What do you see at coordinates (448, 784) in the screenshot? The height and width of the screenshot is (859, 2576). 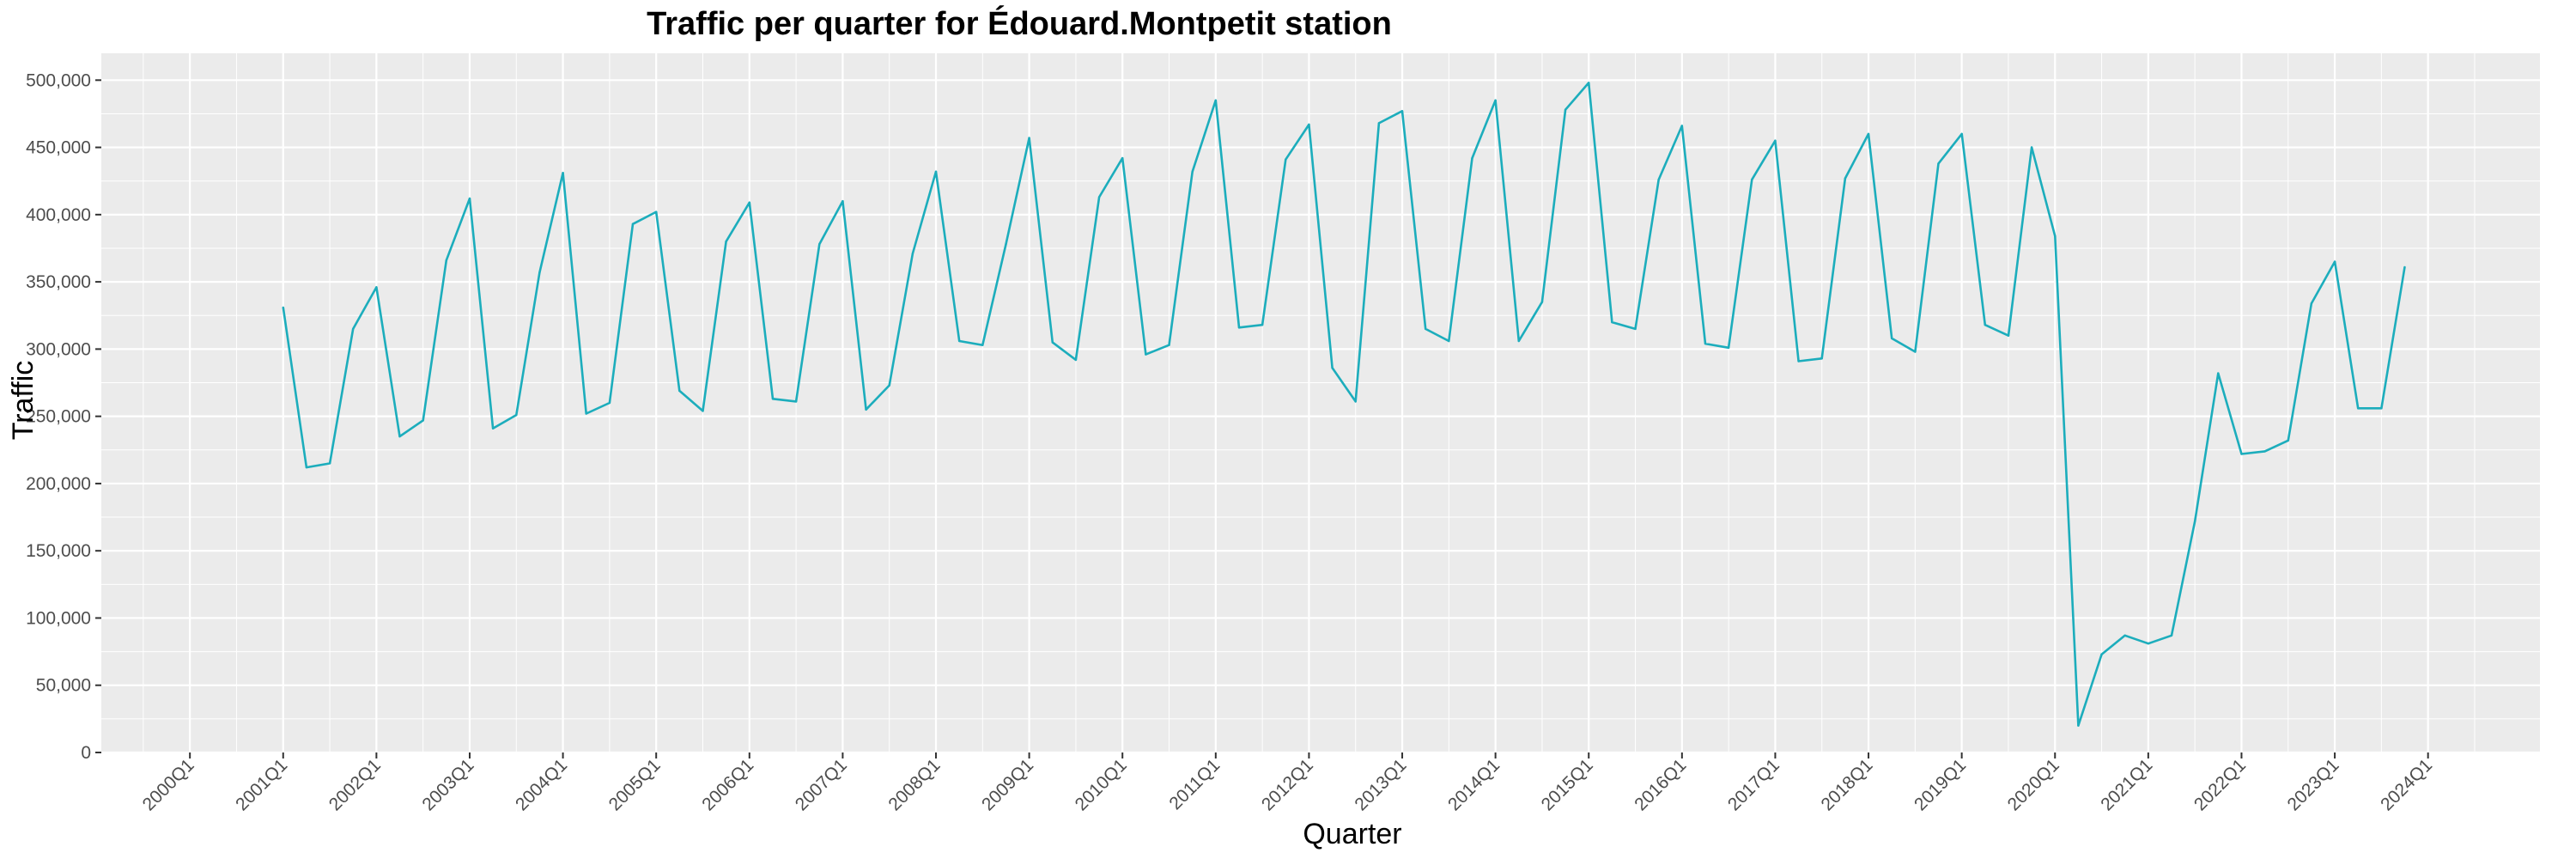 I see `x-tick-label: 2003Q1` at bounding box center [448, 784].